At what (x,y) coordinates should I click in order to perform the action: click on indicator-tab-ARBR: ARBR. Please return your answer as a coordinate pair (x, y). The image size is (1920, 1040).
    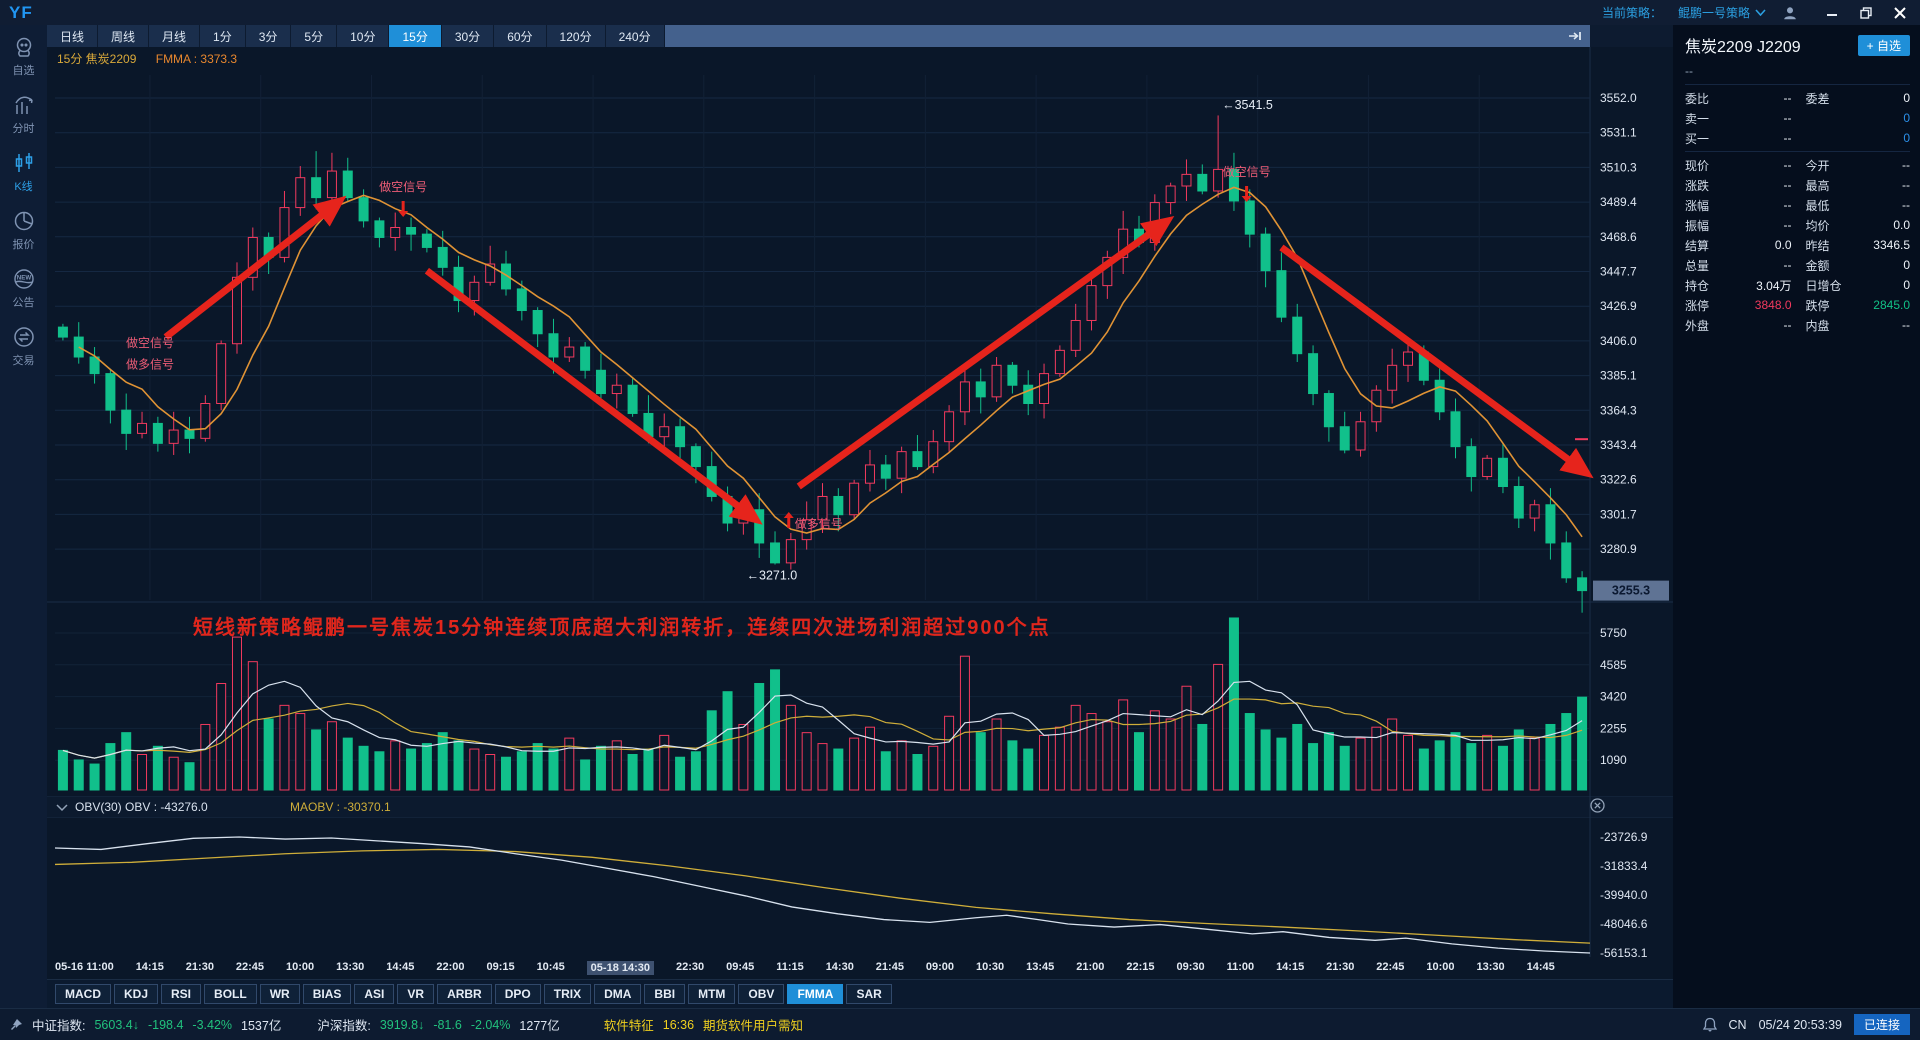
    Looking at the image, I should click on (464, 994).